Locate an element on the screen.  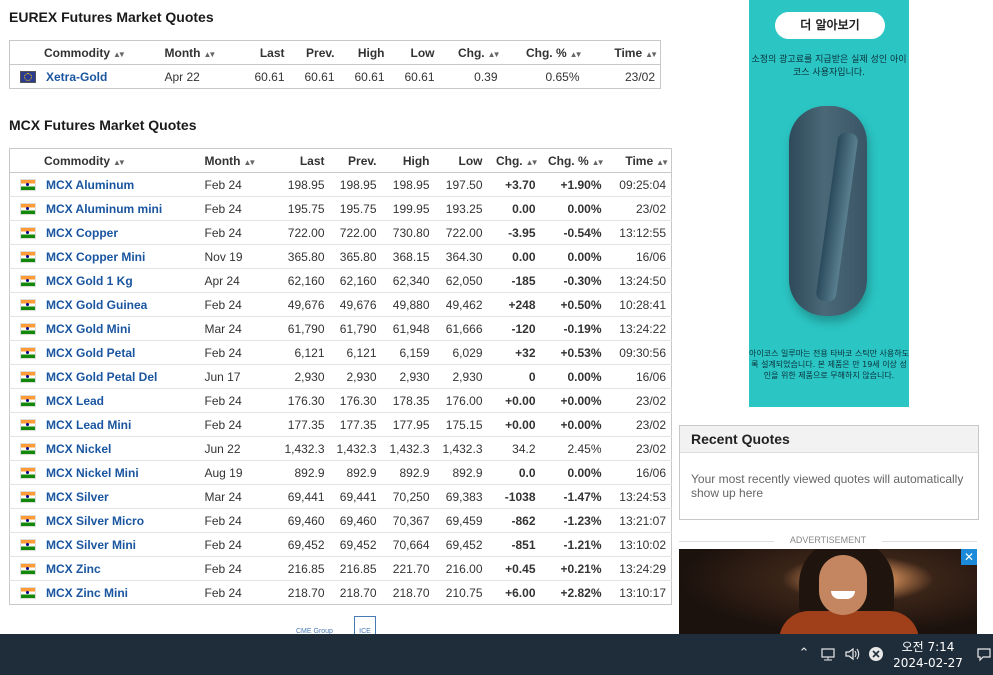
commodity-link: MCX Silver Mini is located at coordinates (91, 544).